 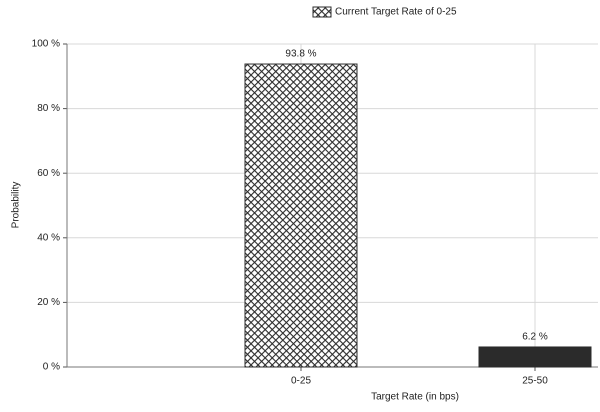 I want to click on legend-label: Current Target Rate of 0-25, so click(x=396, y=12).